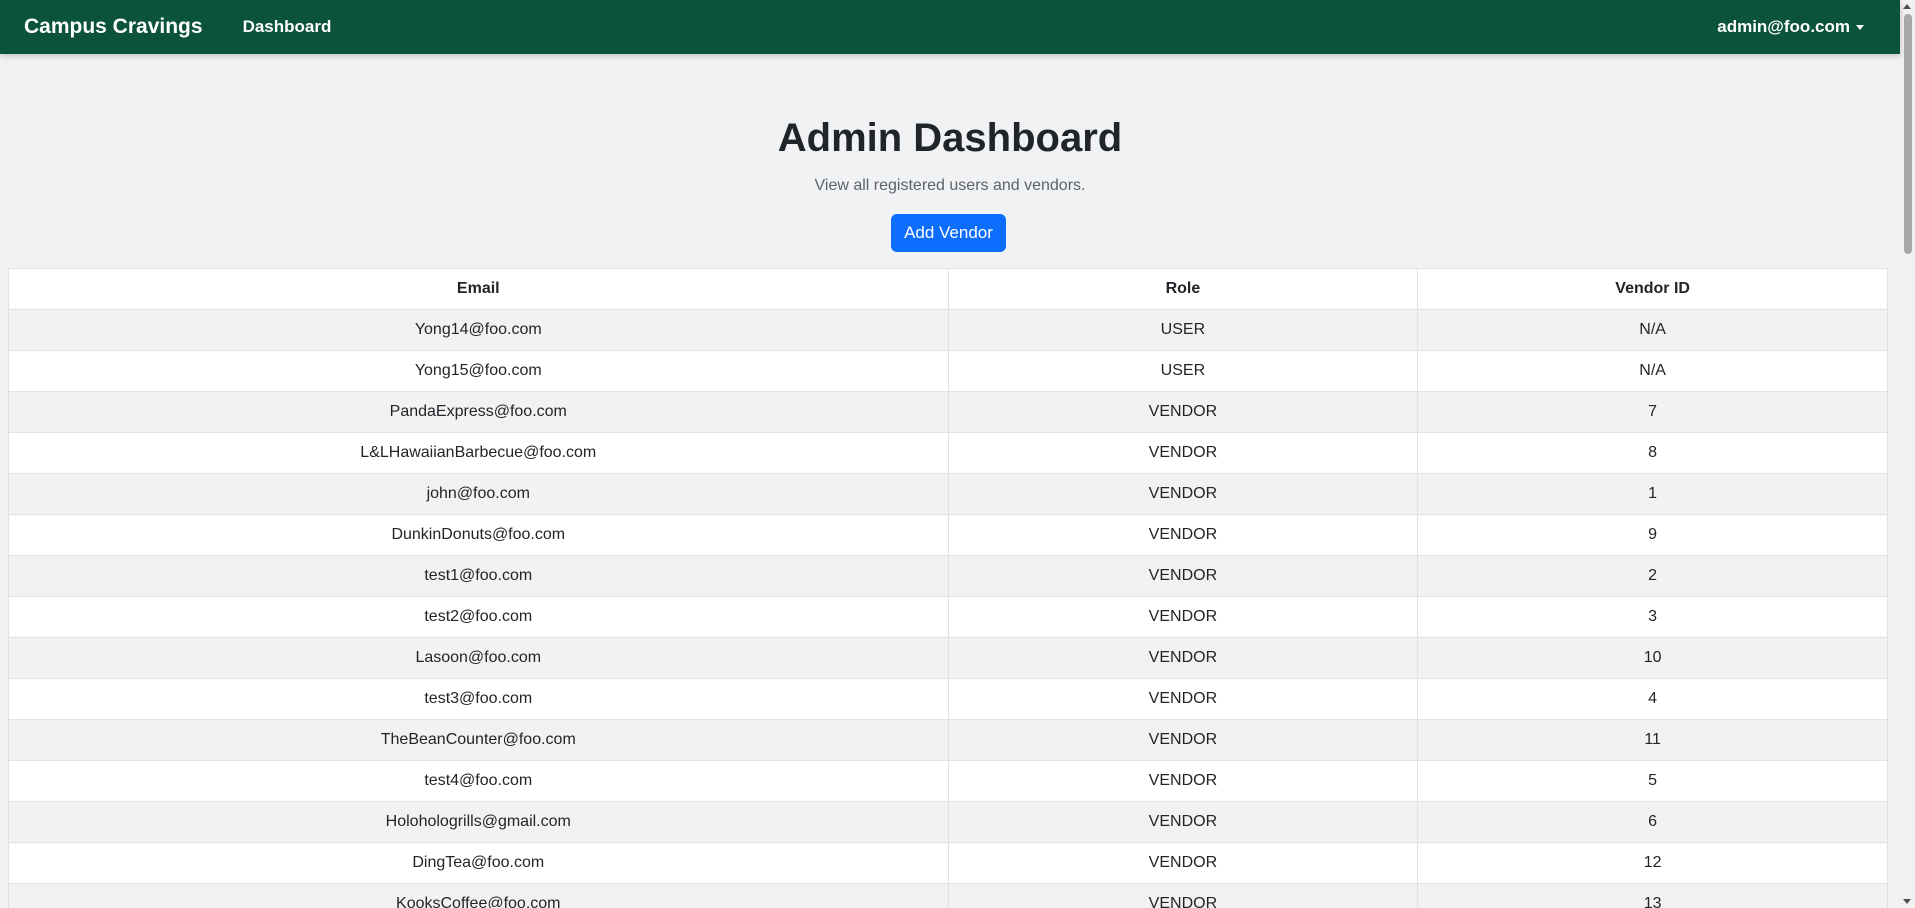 This screenshot has height=908, width=1915. I want to click on email-cell: PandaExpress@foo.com, so click(478, 412).